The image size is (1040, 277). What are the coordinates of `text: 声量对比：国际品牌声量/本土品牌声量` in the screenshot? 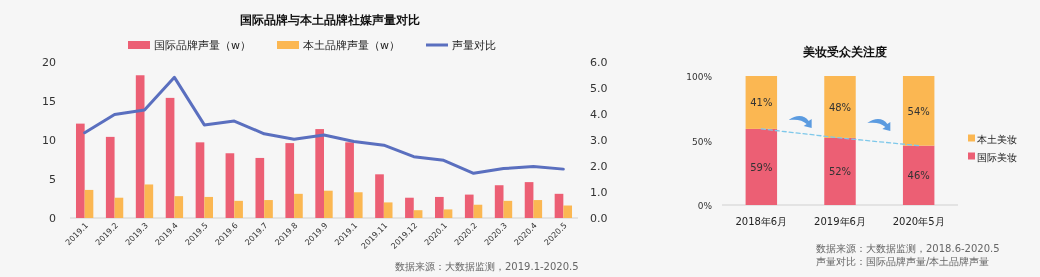 It's located at (903, 261).